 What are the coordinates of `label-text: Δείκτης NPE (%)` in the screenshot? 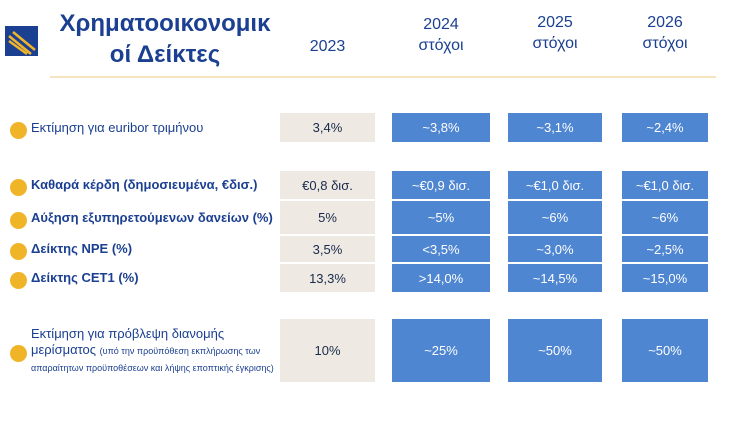 It's located at (82, 248).